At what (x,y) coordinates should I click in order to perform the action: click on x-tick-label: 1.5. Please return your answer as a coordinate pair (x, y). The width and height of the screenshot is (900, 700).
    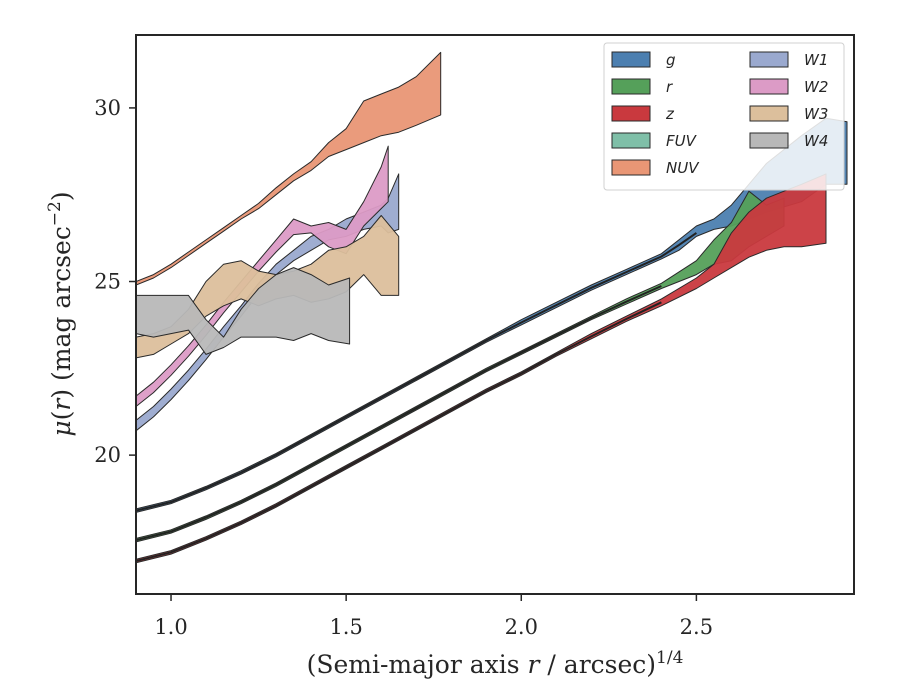
    Looking at the image, I should click on (345, 627).